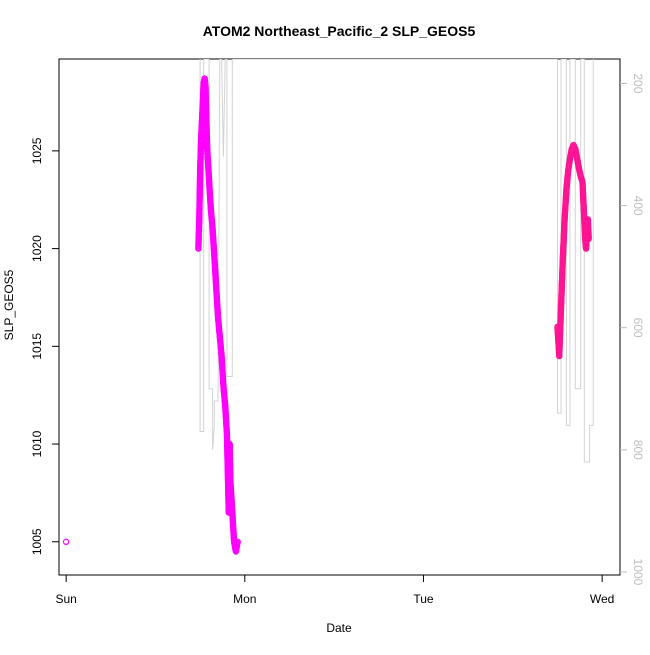 The height and width of the screenshot is (655, 650). What do you see at coordinates (37, 248) in the screenshot?
I see `y-tick-label: 1020` at bounding box center [37, 248].